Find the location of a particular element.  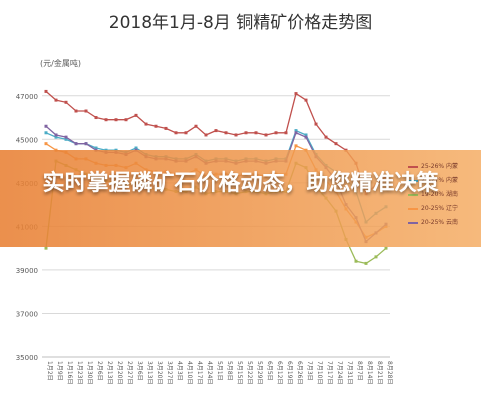

legend-item: 20-25% 辽宁 is located at coordinates (443, 209).